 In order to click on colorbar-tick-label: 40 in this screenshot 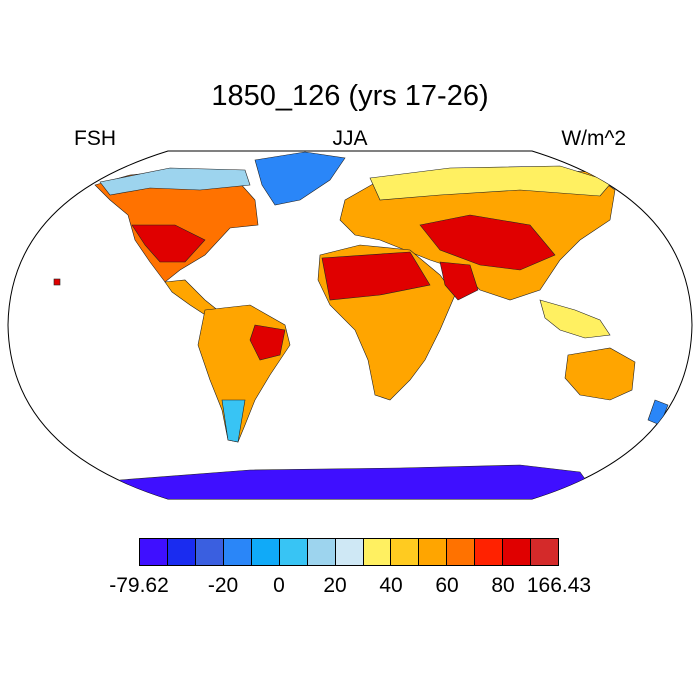, I will do `click(391, 585)`.